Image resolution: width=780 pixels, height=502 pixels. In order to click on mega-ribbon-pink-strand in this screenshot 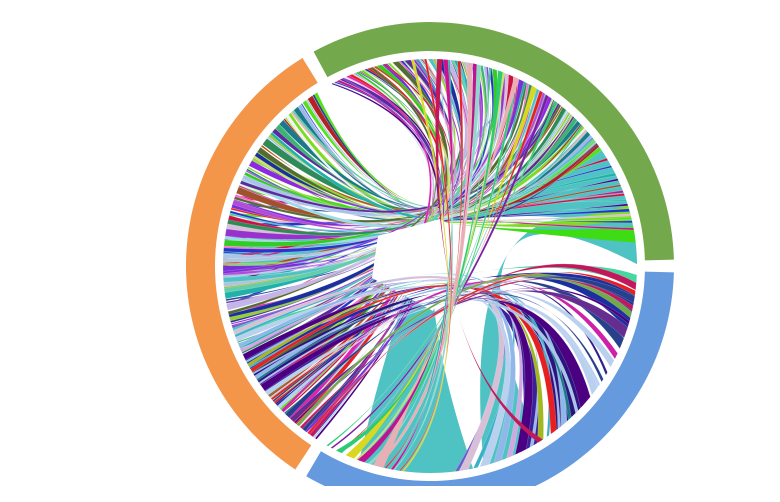, I will do `click(446, 272)`.